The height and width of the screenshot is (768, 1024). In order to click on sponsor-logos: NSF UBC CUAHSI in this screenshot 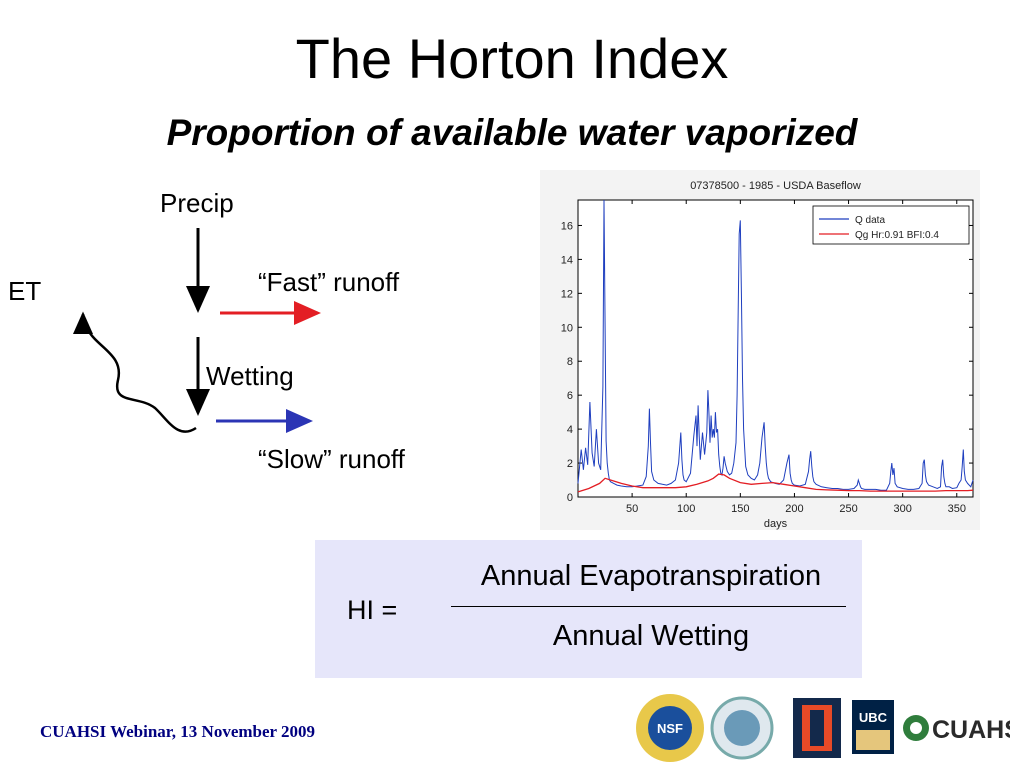, I will do `click(823, 728)`.